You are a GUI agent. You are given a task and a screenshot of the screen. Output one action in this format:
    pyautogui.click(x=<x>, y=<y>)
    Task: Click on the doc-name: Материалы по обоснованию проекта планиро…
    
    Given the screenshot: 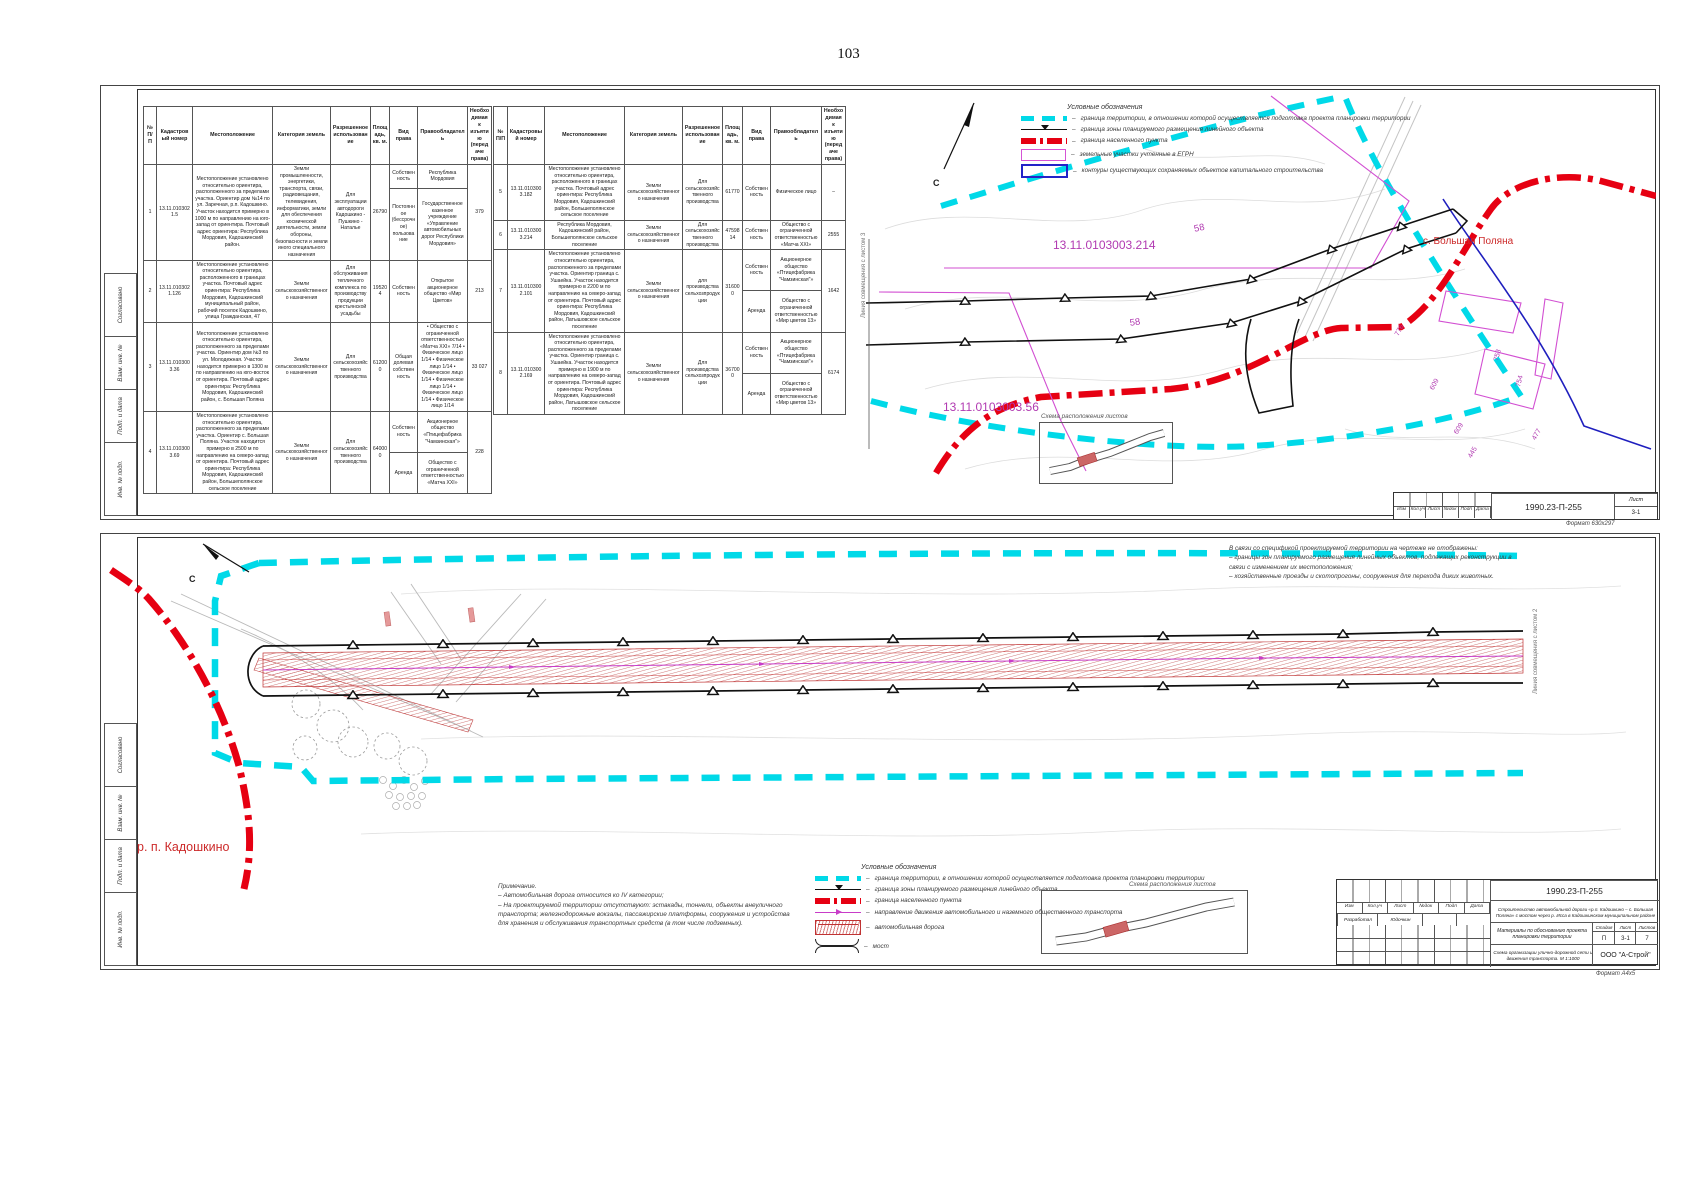 What is the action you would take?
    pyautogui.click(x=1541, y=933)
    